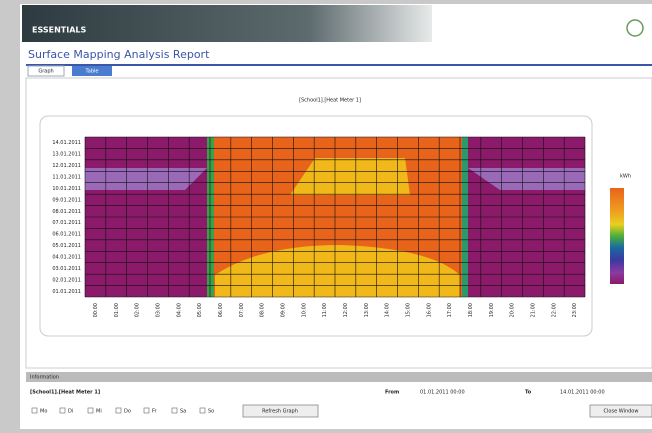  I want to click on x-label: 19:00, so click(492, 310).